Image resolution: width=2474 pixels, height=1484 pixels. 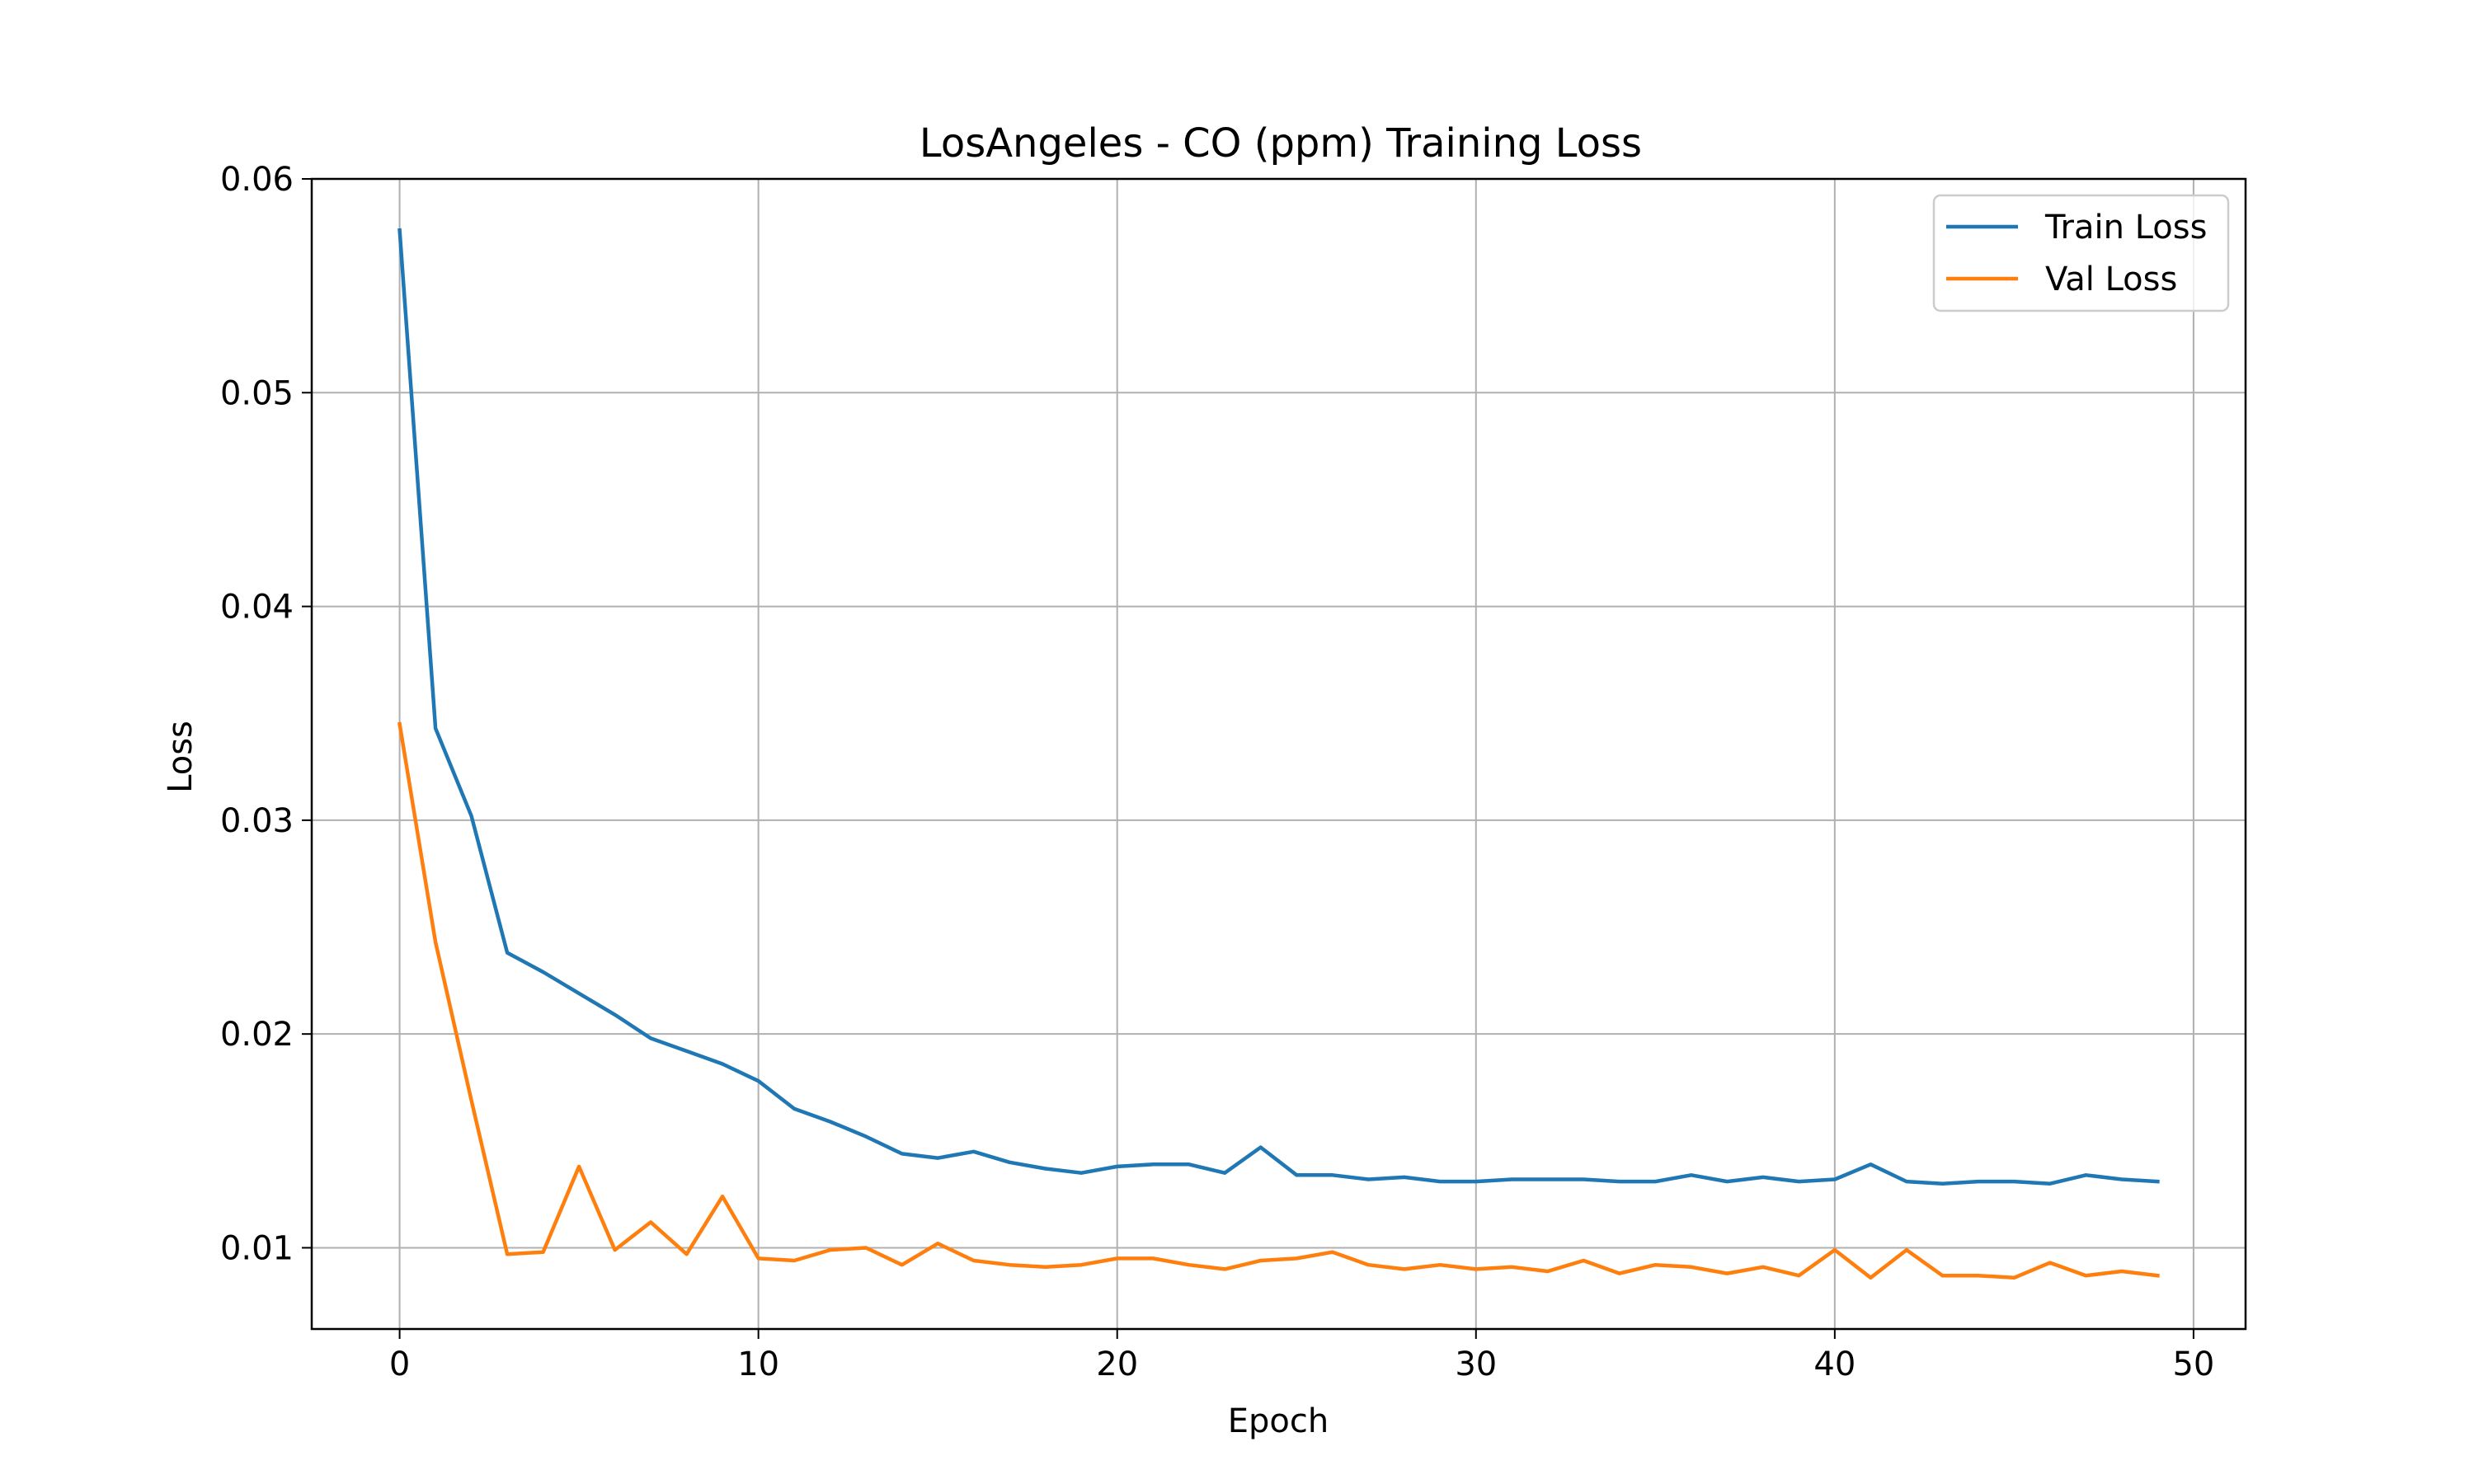 What do you see at coordinates (758, 1364) in the screenshot?
I see `x-tick-label: 10` at bounding box center [758, 1364].